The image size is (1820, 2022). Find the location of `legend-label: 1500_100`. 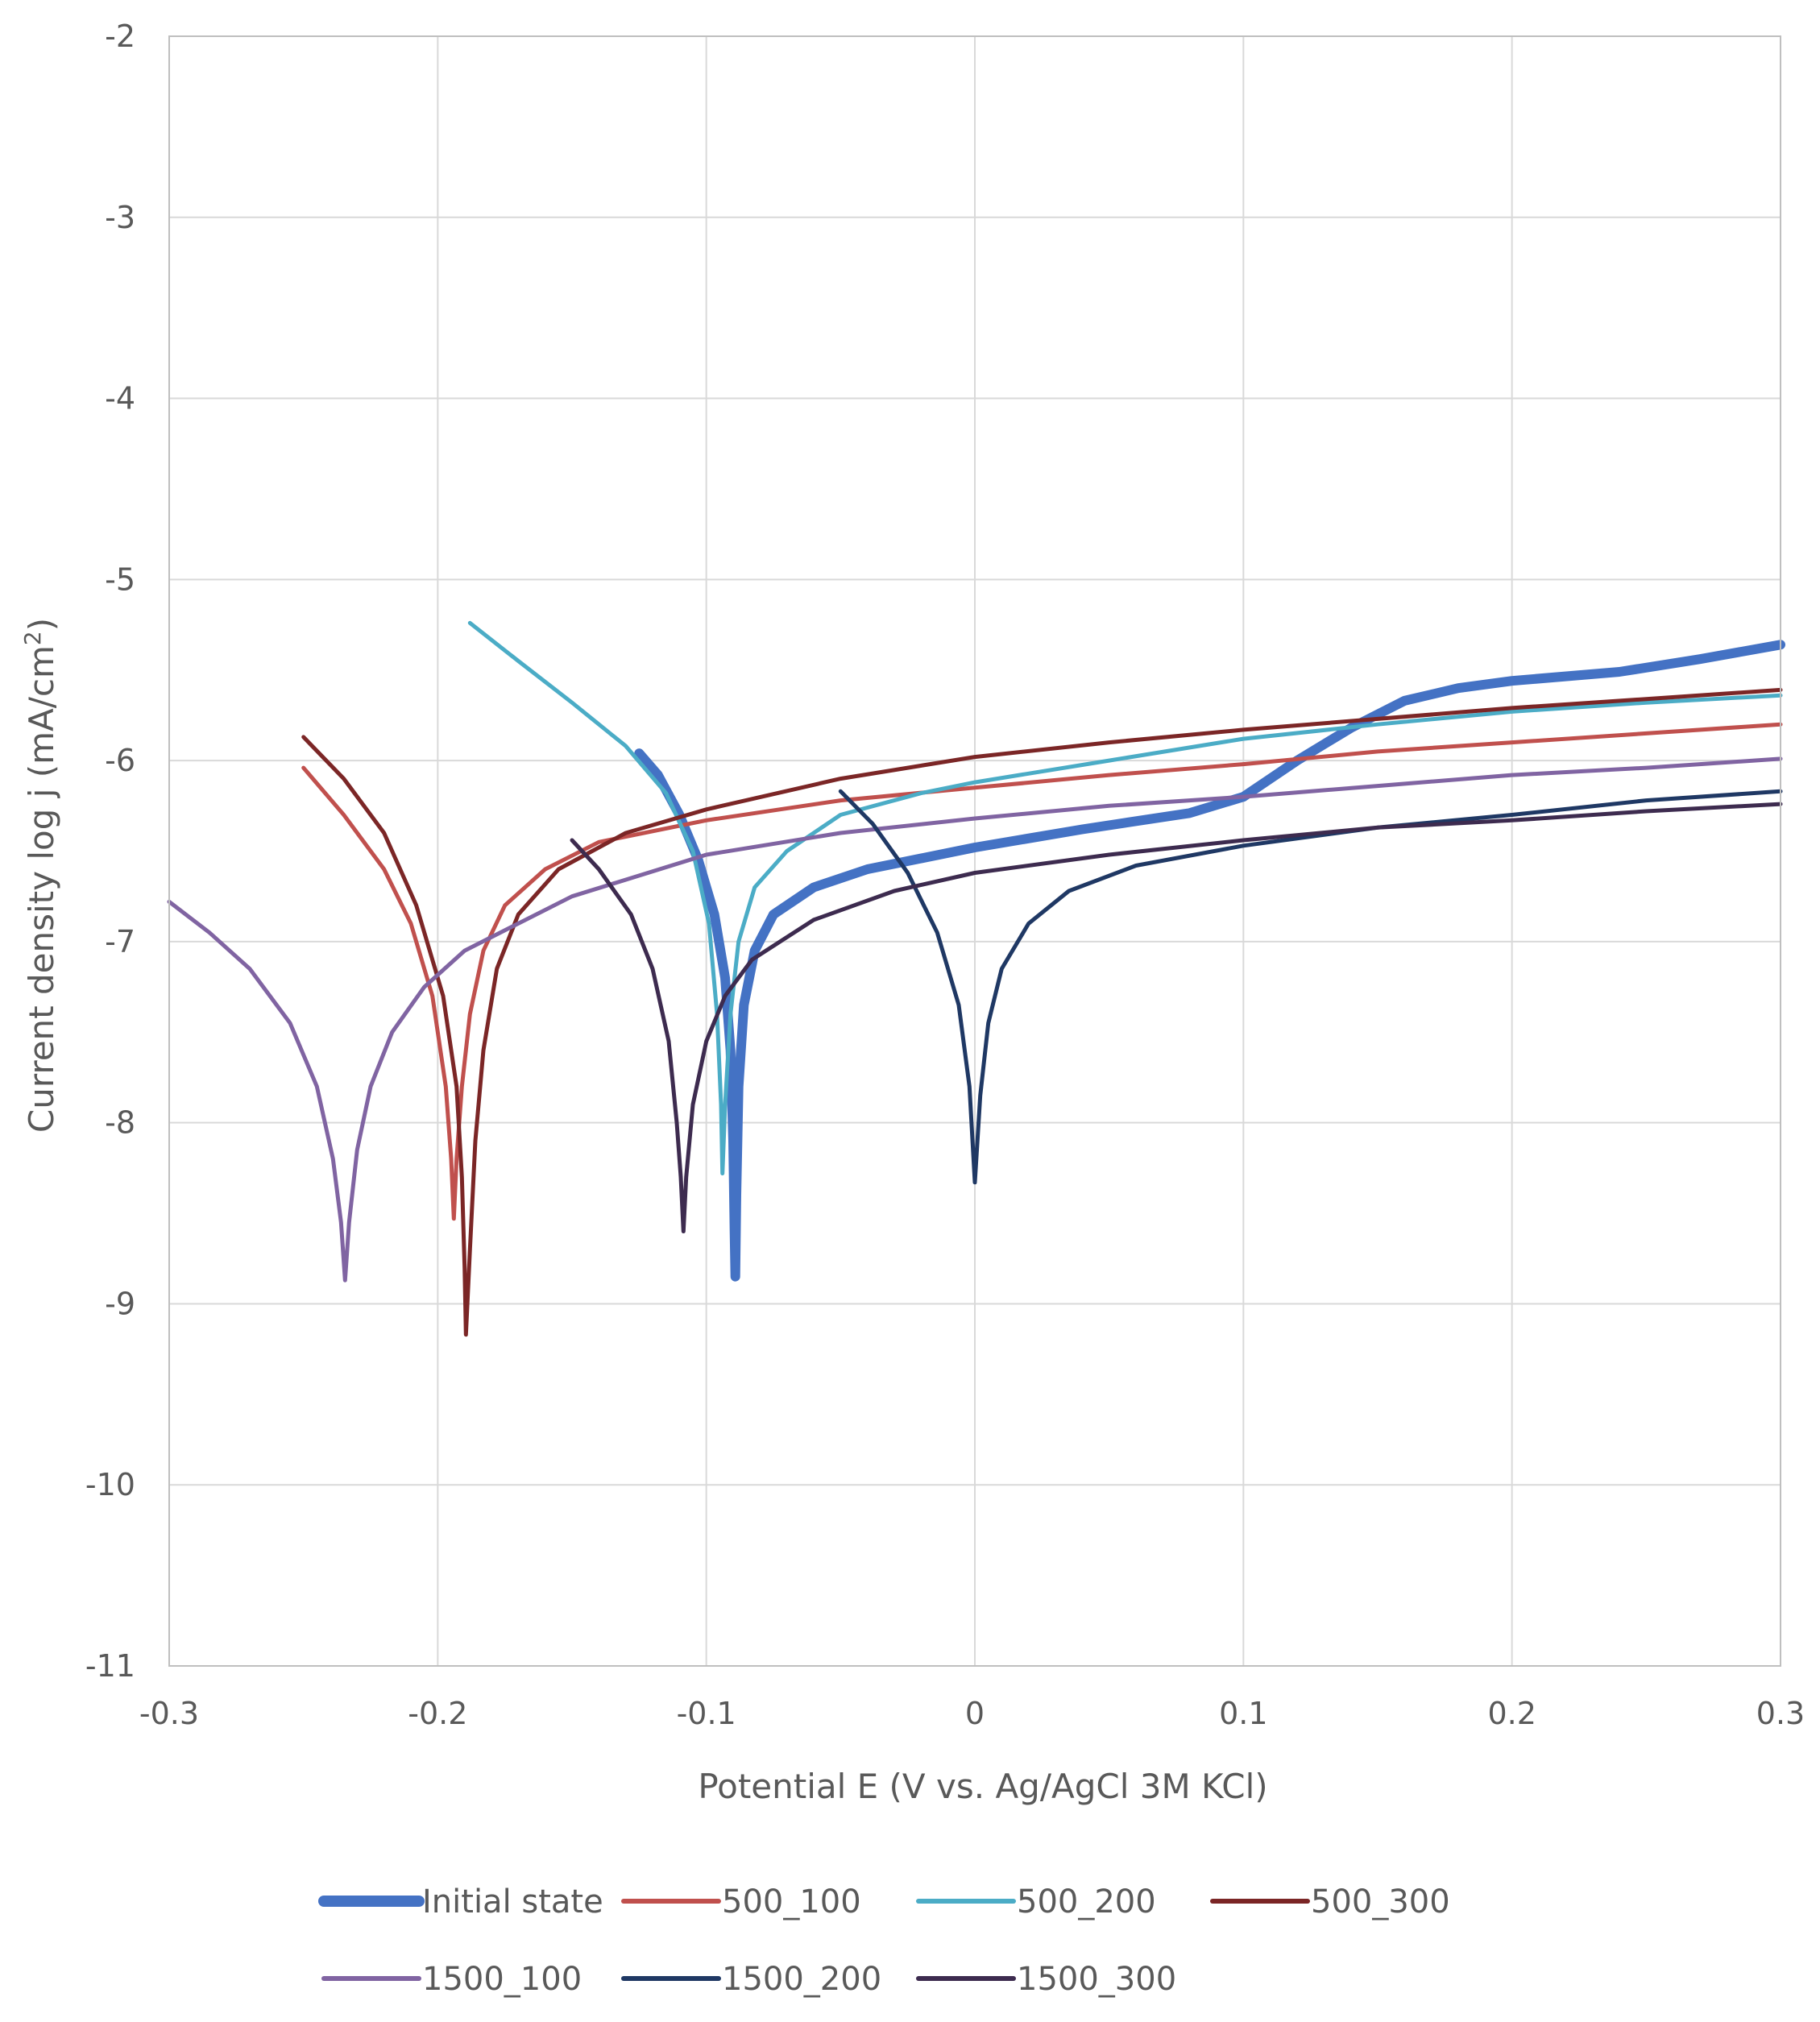

legend-label: 1500_100 is located at coordinates (502, 1979).